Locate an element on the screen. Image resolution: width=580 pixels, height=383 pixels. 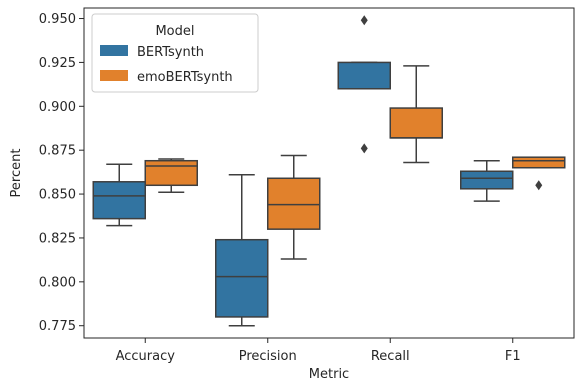
box-bertsynth-f1 is located at coordinates (487, 180).